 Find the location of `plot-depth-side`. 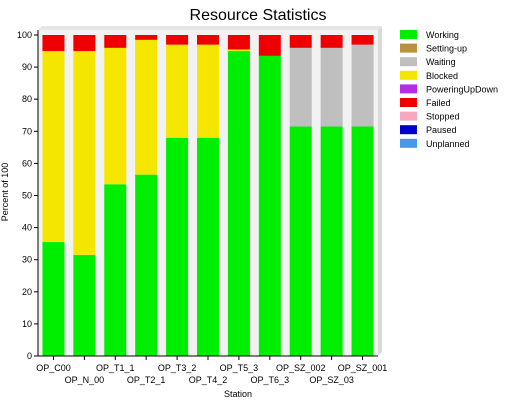

plot-depth-side is located at coordinates (380, 191).